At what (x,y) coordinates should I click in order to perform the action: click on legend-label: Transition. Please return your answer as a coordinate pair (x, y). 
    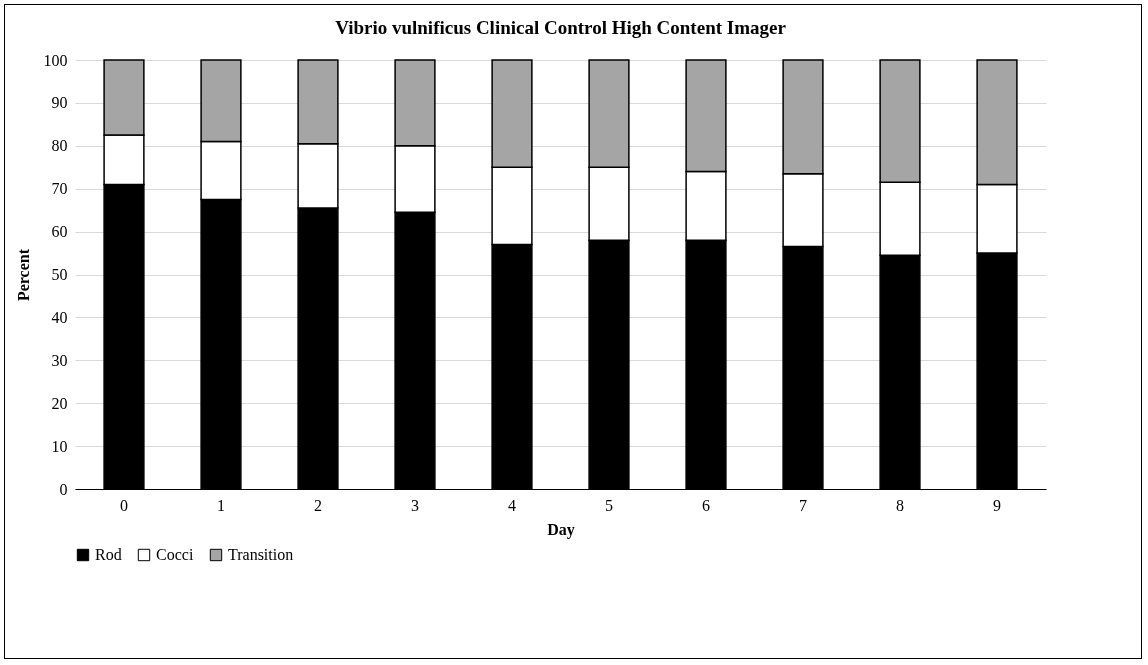
    Looking at the image, I should click on (261, 554).